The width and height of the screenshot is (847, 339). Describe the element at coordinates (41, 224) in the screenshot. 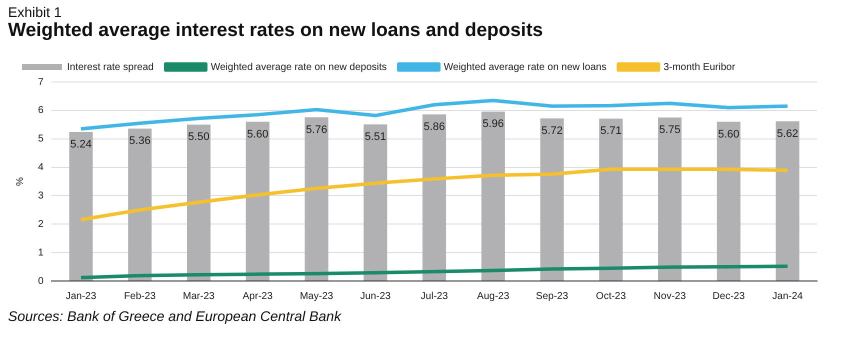

I see `y-tick-label: 2` at that location.